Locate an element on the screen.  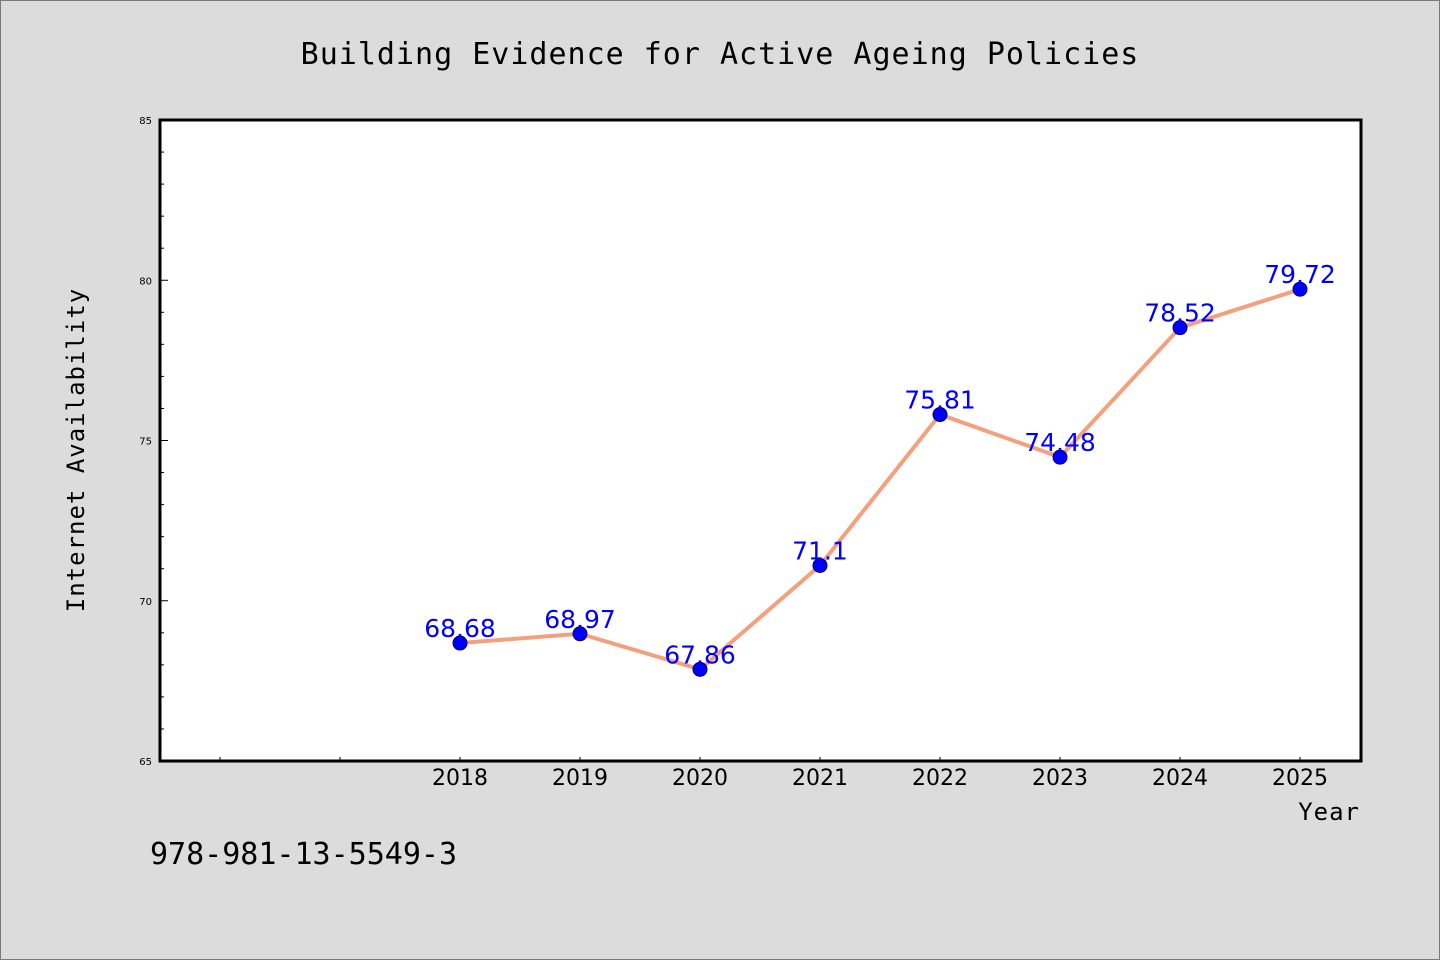
x-tick-label: 2023 is located at coordinates (1060, 778).